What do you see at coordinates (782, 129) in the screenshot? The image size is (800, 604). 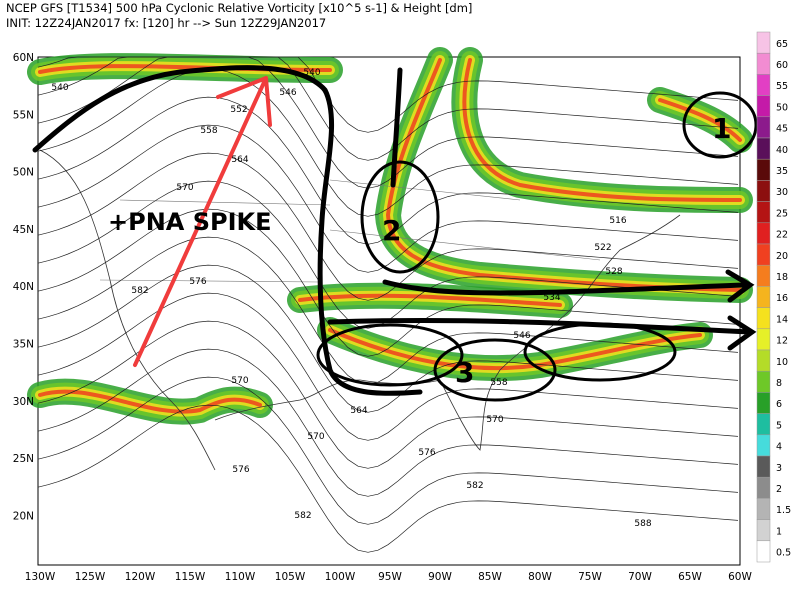 I see `colorbar-label: 45` at bounding box center [782, 129].